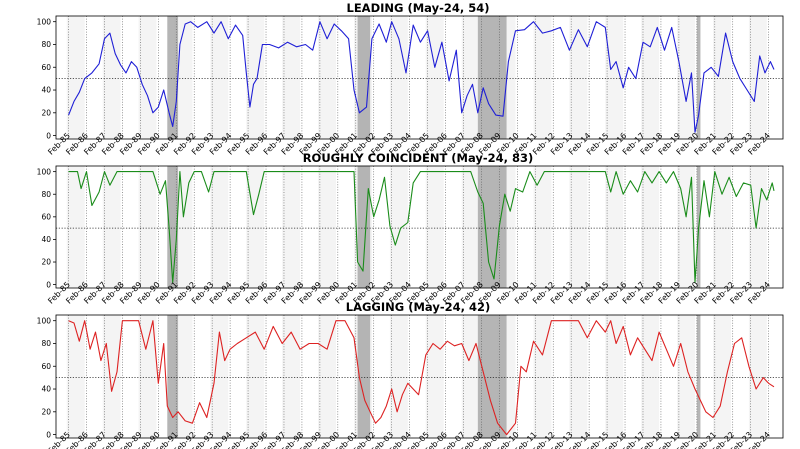 This screenshot has height=449, width=800. What do you see at coordinates (418, 158) in the screenshot?
I see `coincident-title: ROUGHLY COINCIDENT (May-24, 83)` at bounding box center [418, 158].